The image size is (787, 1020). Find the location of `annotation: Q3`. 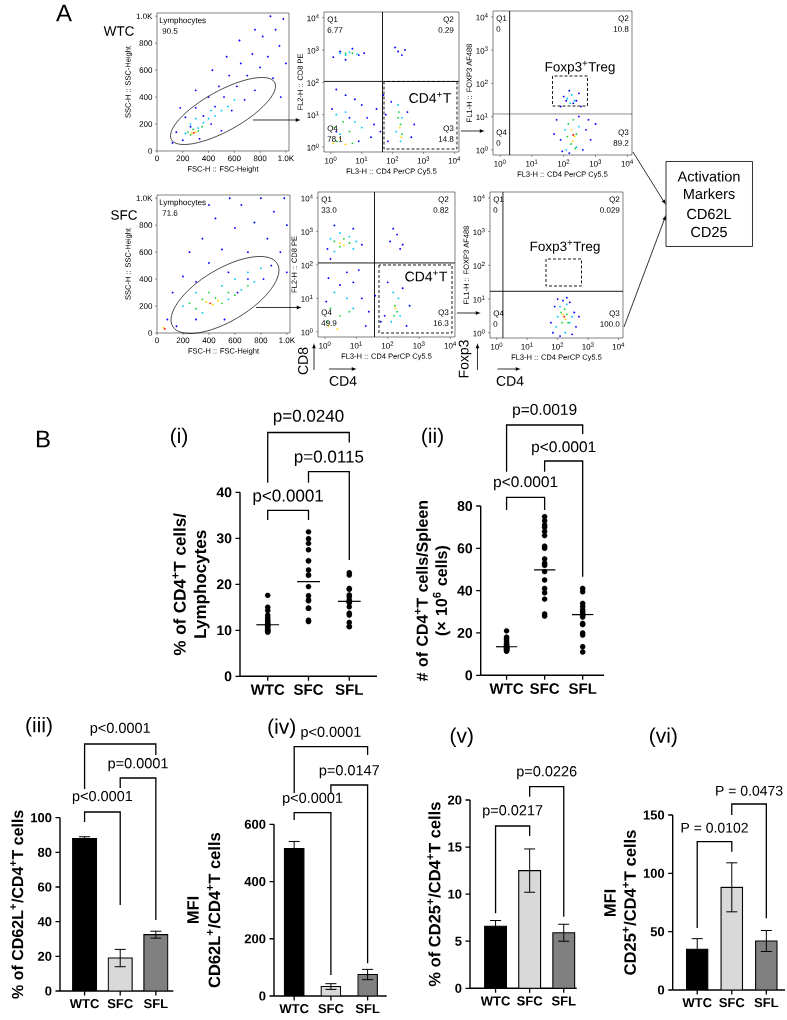

annotation: Q3 is located at coordinates (614, 314).